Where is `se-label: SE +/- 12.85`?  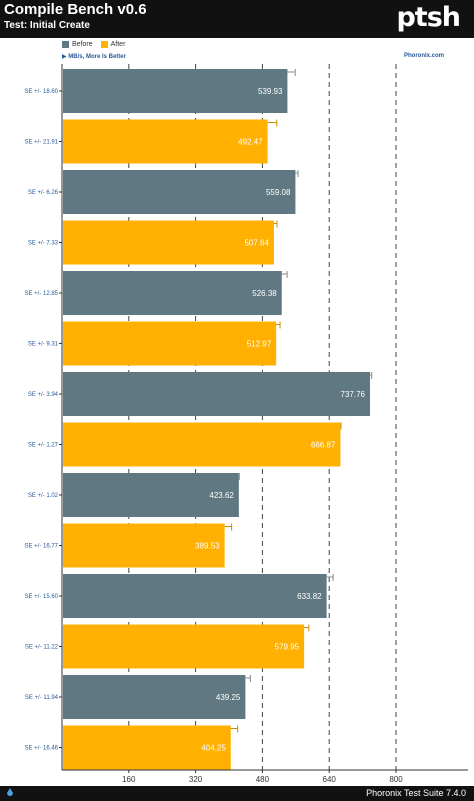 se-label: SE +/- 12.85 is located at coordinates (41, 294).